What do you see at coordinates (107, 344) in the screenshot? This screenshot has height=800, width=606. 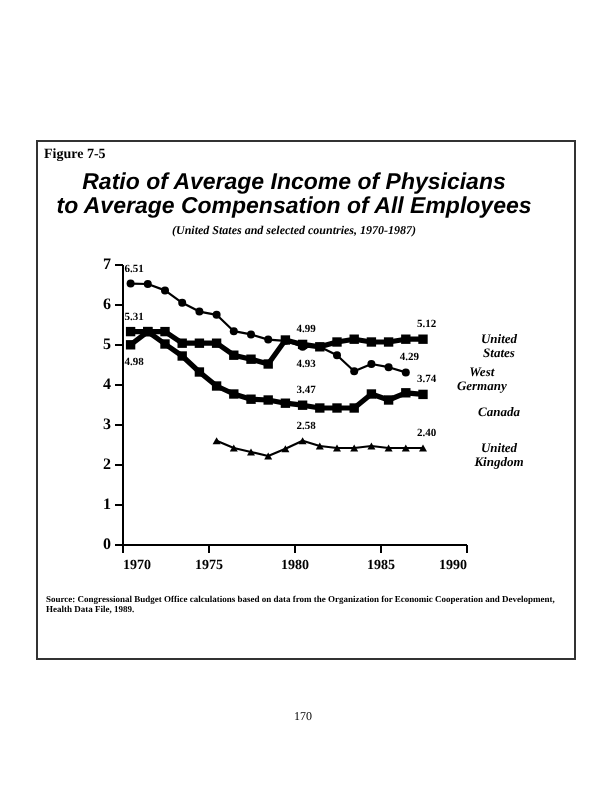 I see `y-tick-label: 5` at bounding box center [107, 344].